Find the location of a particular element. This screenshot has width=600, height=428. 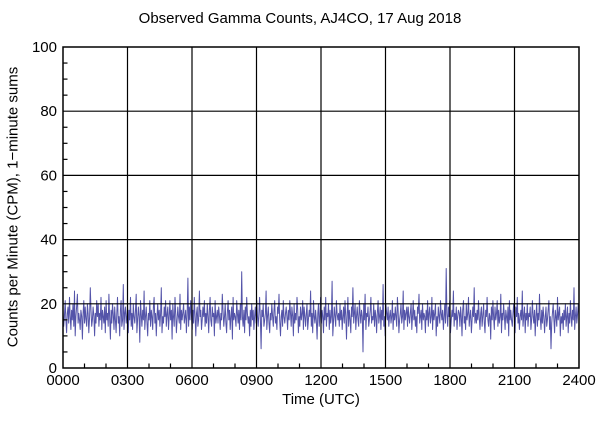

x-tick-label: 0600 is located at coordinates (191, 380).